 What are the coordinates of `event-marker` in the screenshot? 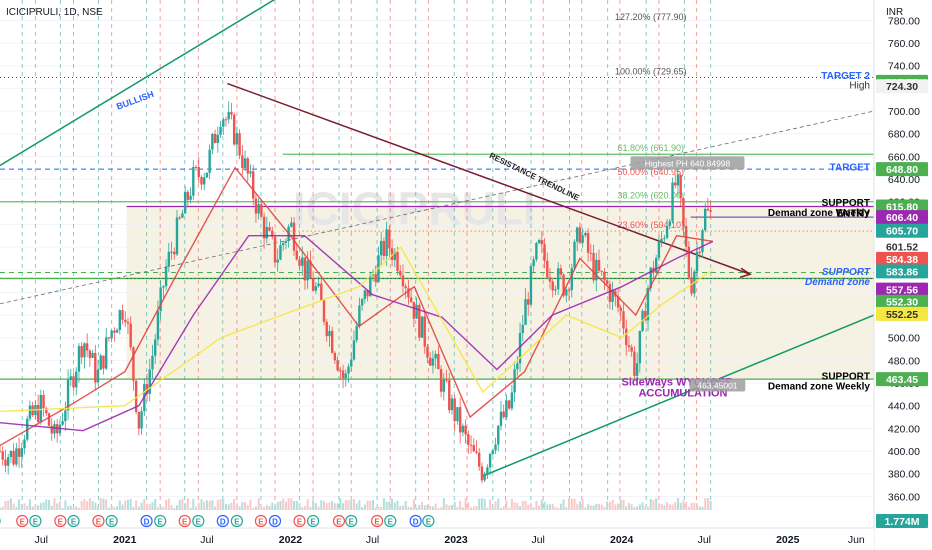 It's located at (146, 521).